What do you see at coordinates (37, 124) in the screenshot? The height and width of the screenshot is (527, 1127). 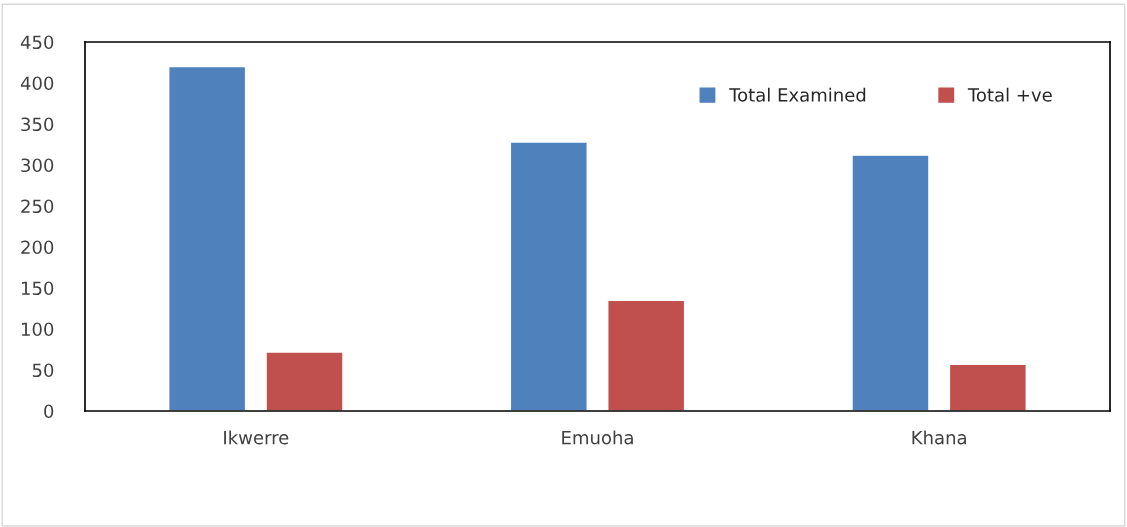 I see `y-tick-label: 350` at bounding box center [37, 124].